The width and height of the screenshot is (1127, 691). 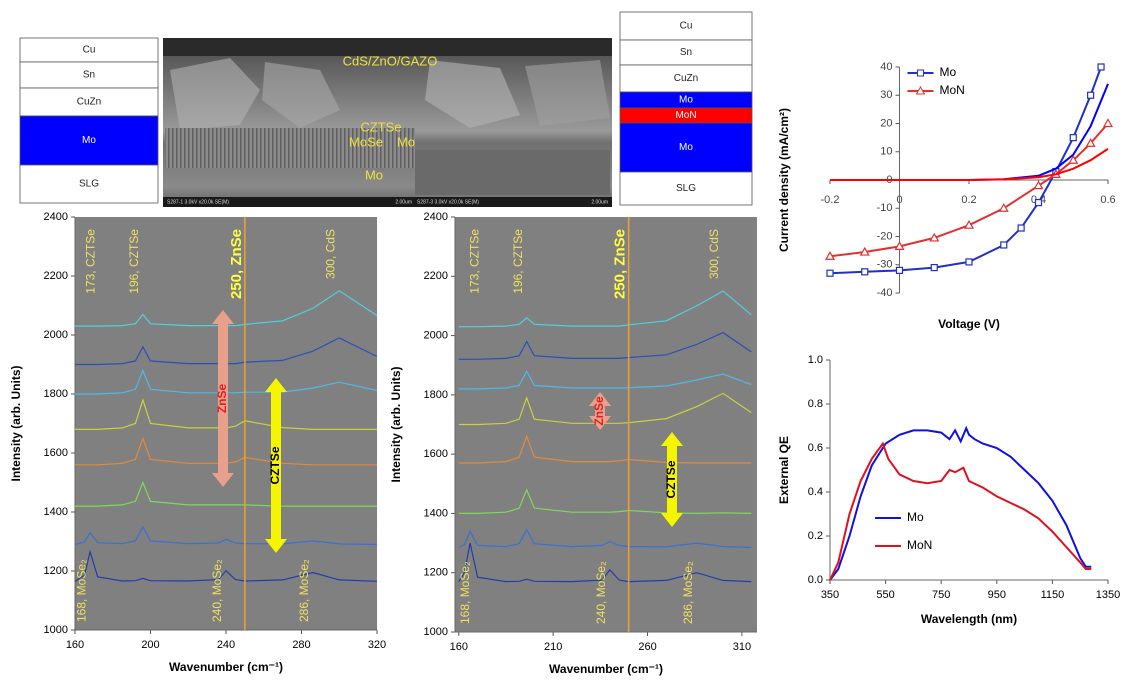 I want to click on y-tick-label: 30, so click(x=886, y=95).